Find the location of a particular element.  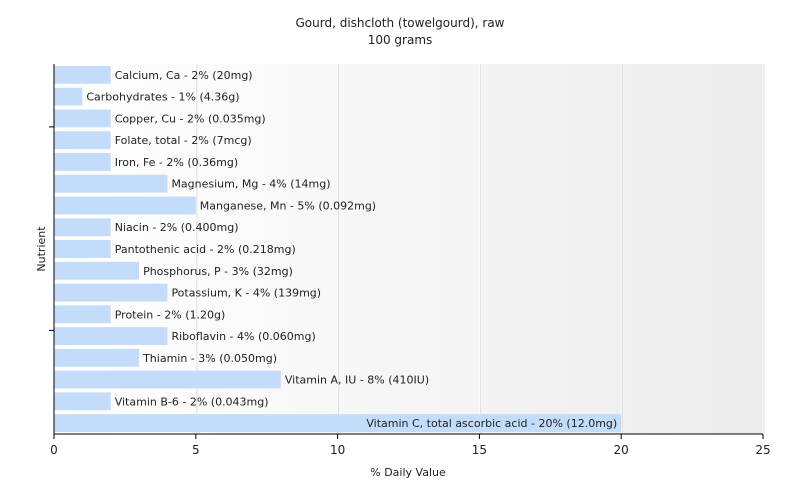

bar-label: Potassium, K - 4% (139mg) is located at coordinates (246, 293).